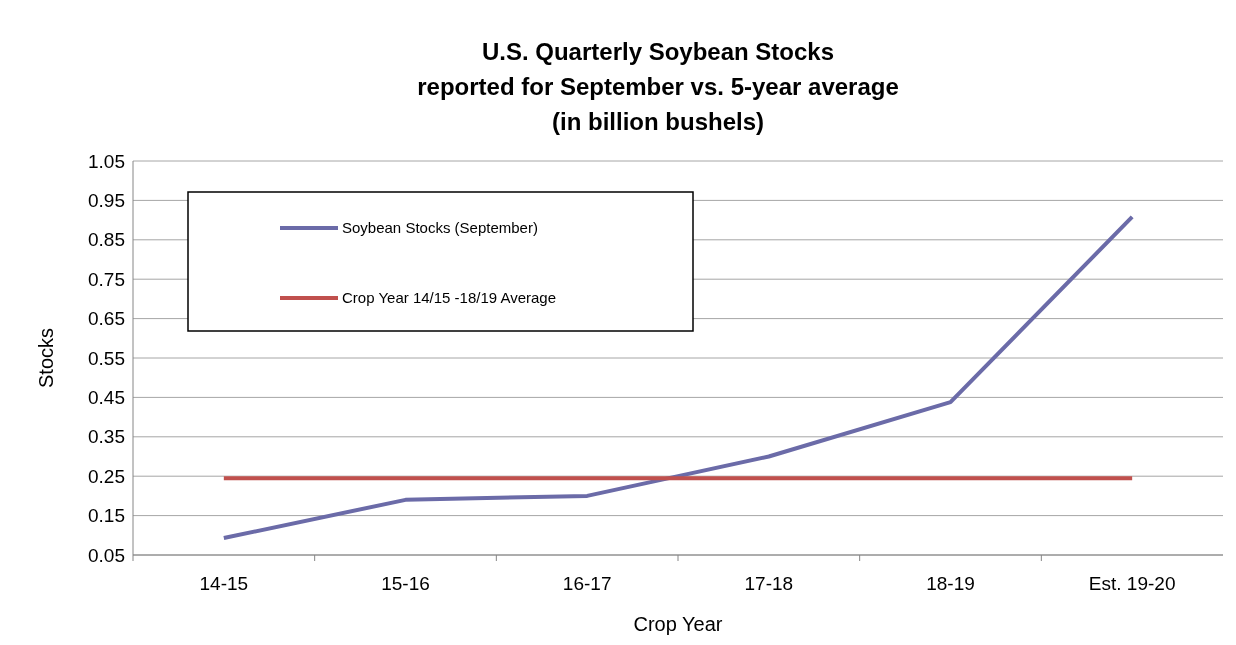 This screenshot has width=1236, height=645. I want to click on y-tick-label: 0.75, so click(106, 279).